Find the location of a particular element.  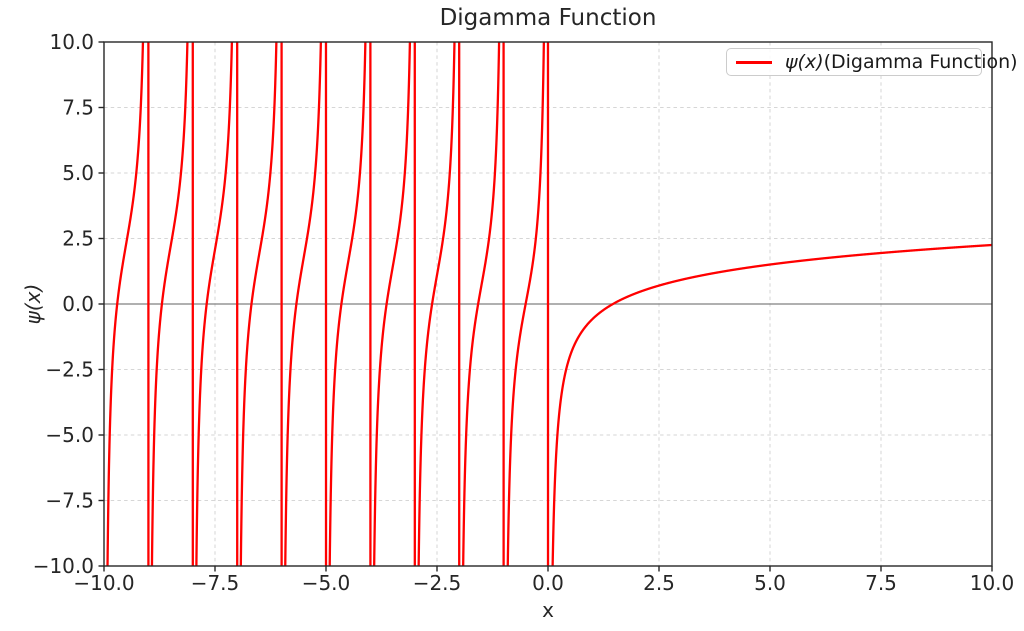

legend-label-math: ψ(x) is located at coordinates (804, 62).